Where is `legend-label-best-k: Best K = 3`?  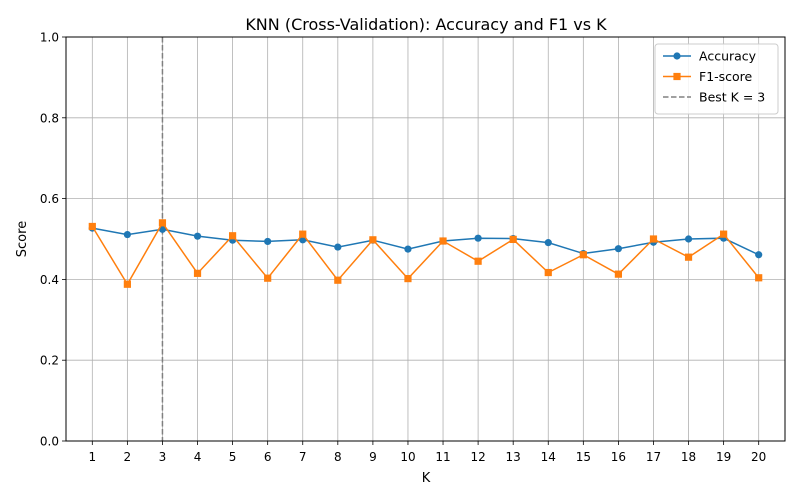 legend-label-best-k: Best K = 3 is located at coordinates (732, 97).